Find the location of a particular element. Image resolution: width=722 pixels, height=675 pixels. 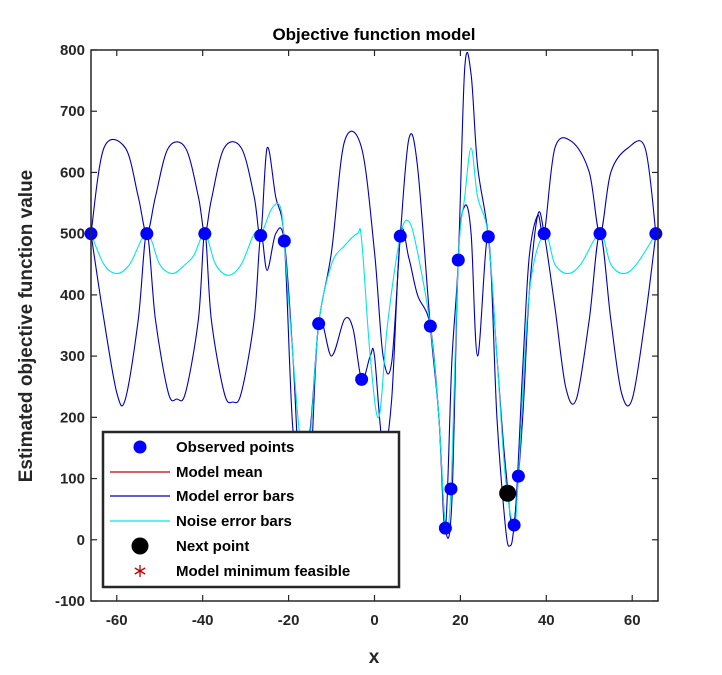

x-tick-label: 40 is located at coordinates (546, 620).